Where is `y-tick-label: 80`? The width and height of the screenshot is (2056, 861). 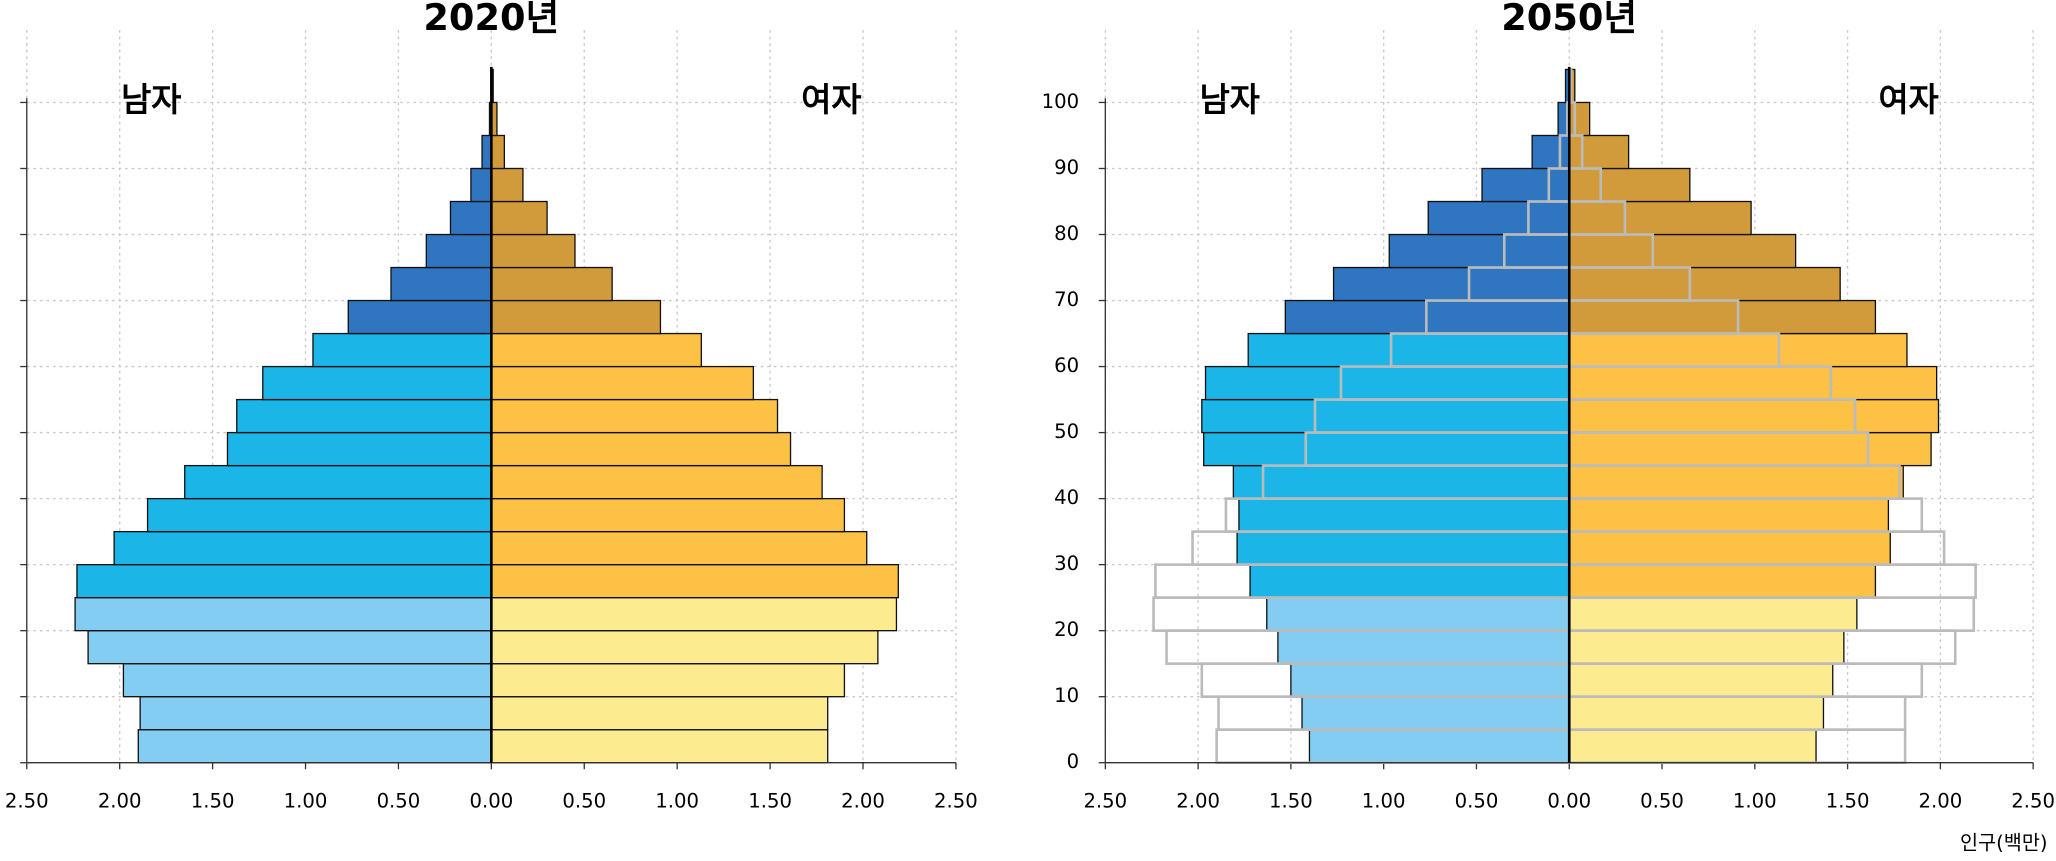
y-tick-label: 80 is located at coordinates (1066, 233).